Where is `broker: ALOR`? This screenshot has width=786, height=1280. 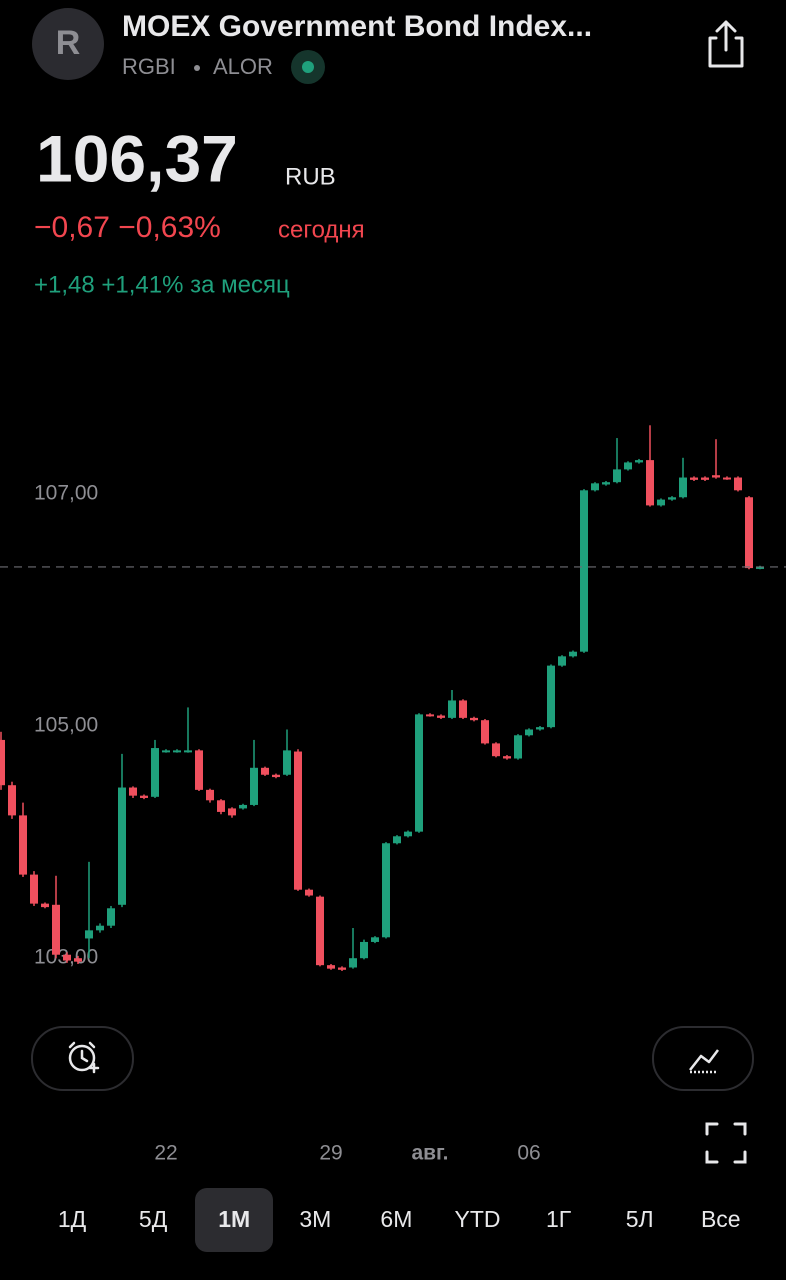 broker: ALOR is located at coordinates (243, 66).